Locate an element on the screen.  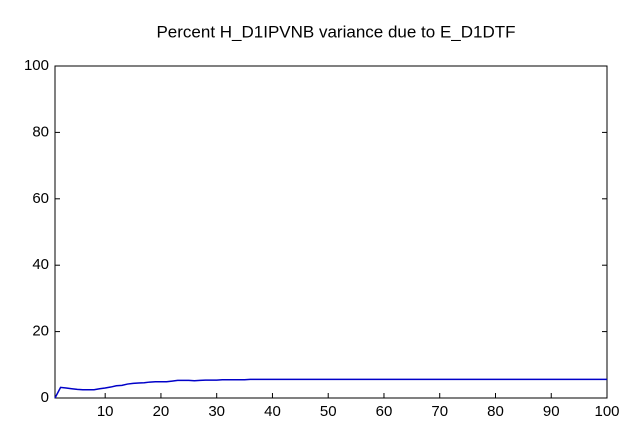
x-tick-label: 50 is located at coordinates (328, 411).